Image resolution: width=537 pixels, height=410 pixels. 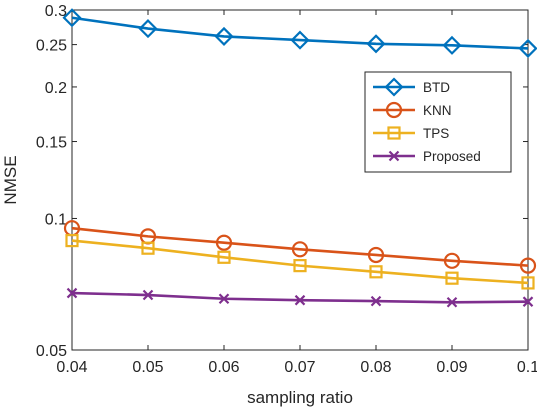 What do you see at coordinates (375, 367) in the screenshot?
I see `x-tick-label: 0.08` at bounding box center [375, 367].